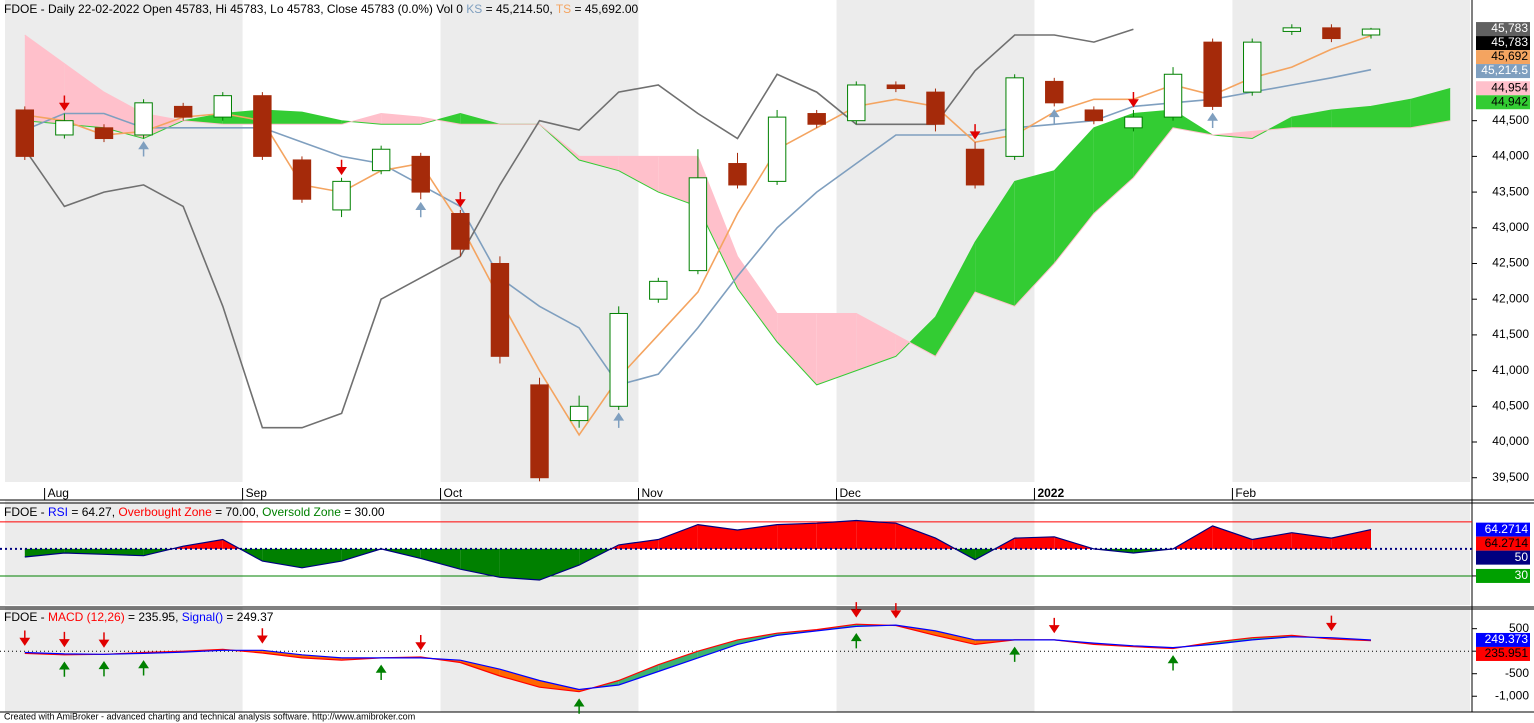 This screenshot has width=1534, height=723. What do you see at coordinates (237, 512) in the screenshot?
I see `title-part: = 70.00,` at bounding box center [237, 512].